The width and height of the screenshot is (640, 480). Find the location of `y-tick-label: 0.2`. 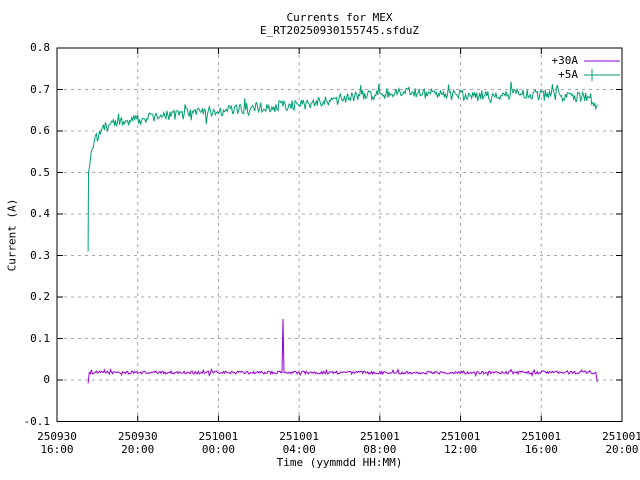

y-tick-label: 0.2 is located at coordinates (40, 296).